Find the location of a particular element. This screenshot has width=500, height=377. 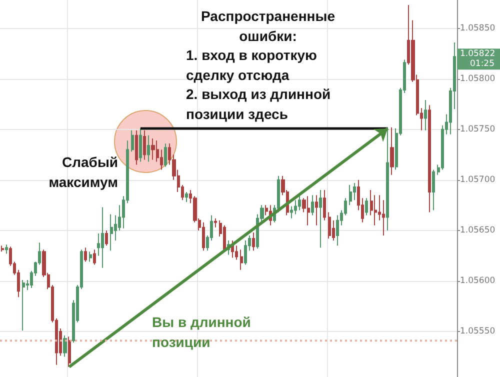

y-tick-label: 1.05850 is located at coordinates (478, 28).